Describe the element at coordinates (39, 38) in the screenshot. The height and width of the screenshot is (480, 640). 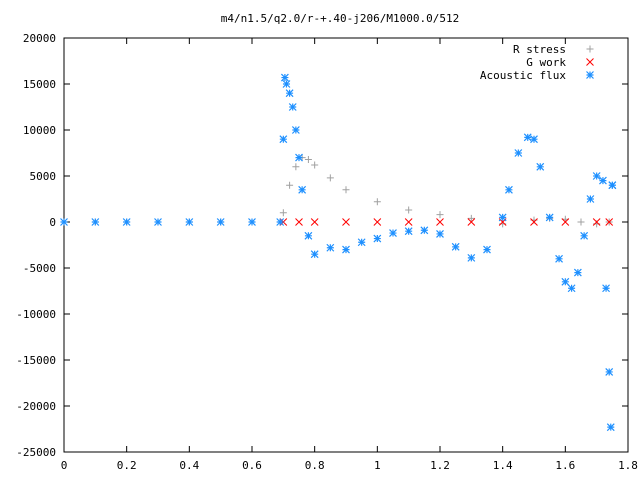
I see `y-tick-label: 20000` at that location.